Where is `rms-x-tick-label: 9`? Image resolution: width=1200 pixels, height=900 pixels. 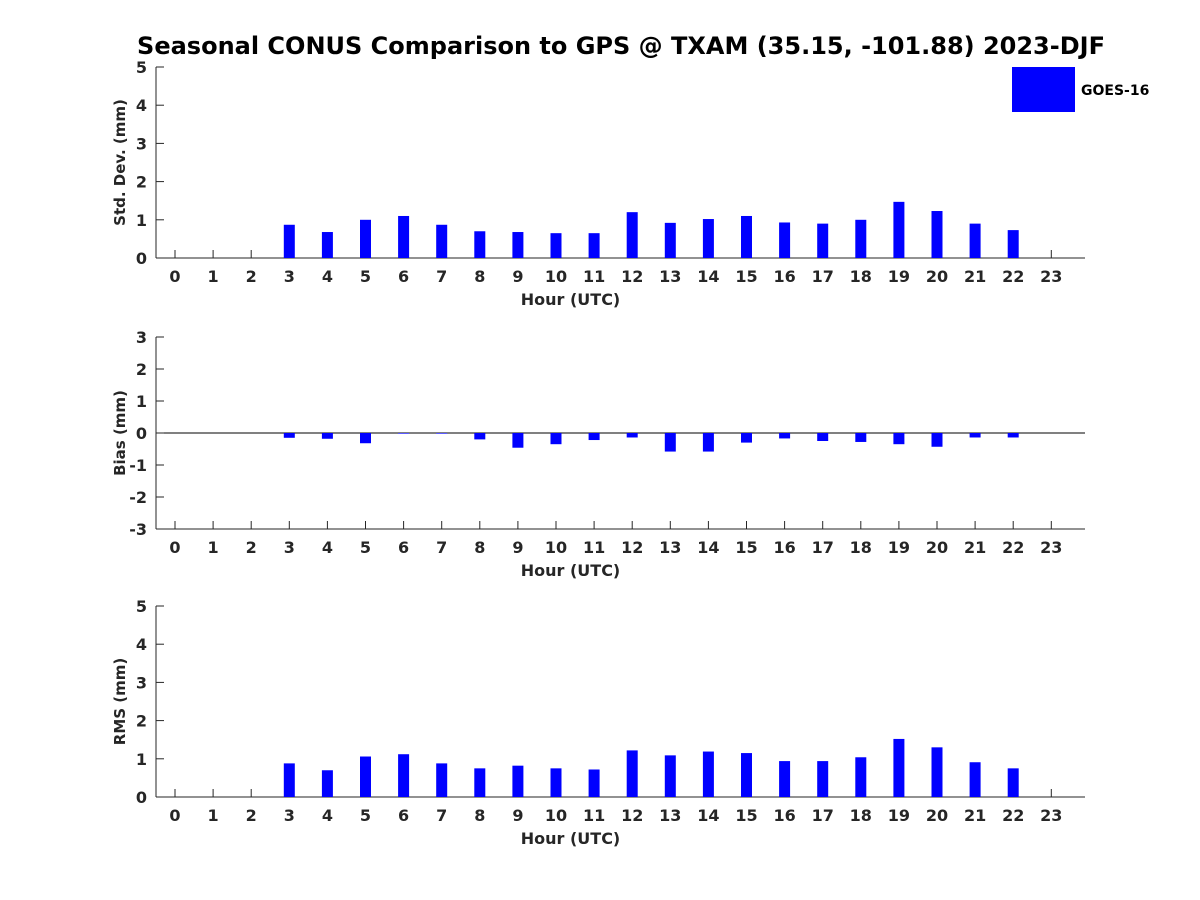 rms-x-tick-label: 9 is located at coordinates (517, 815).